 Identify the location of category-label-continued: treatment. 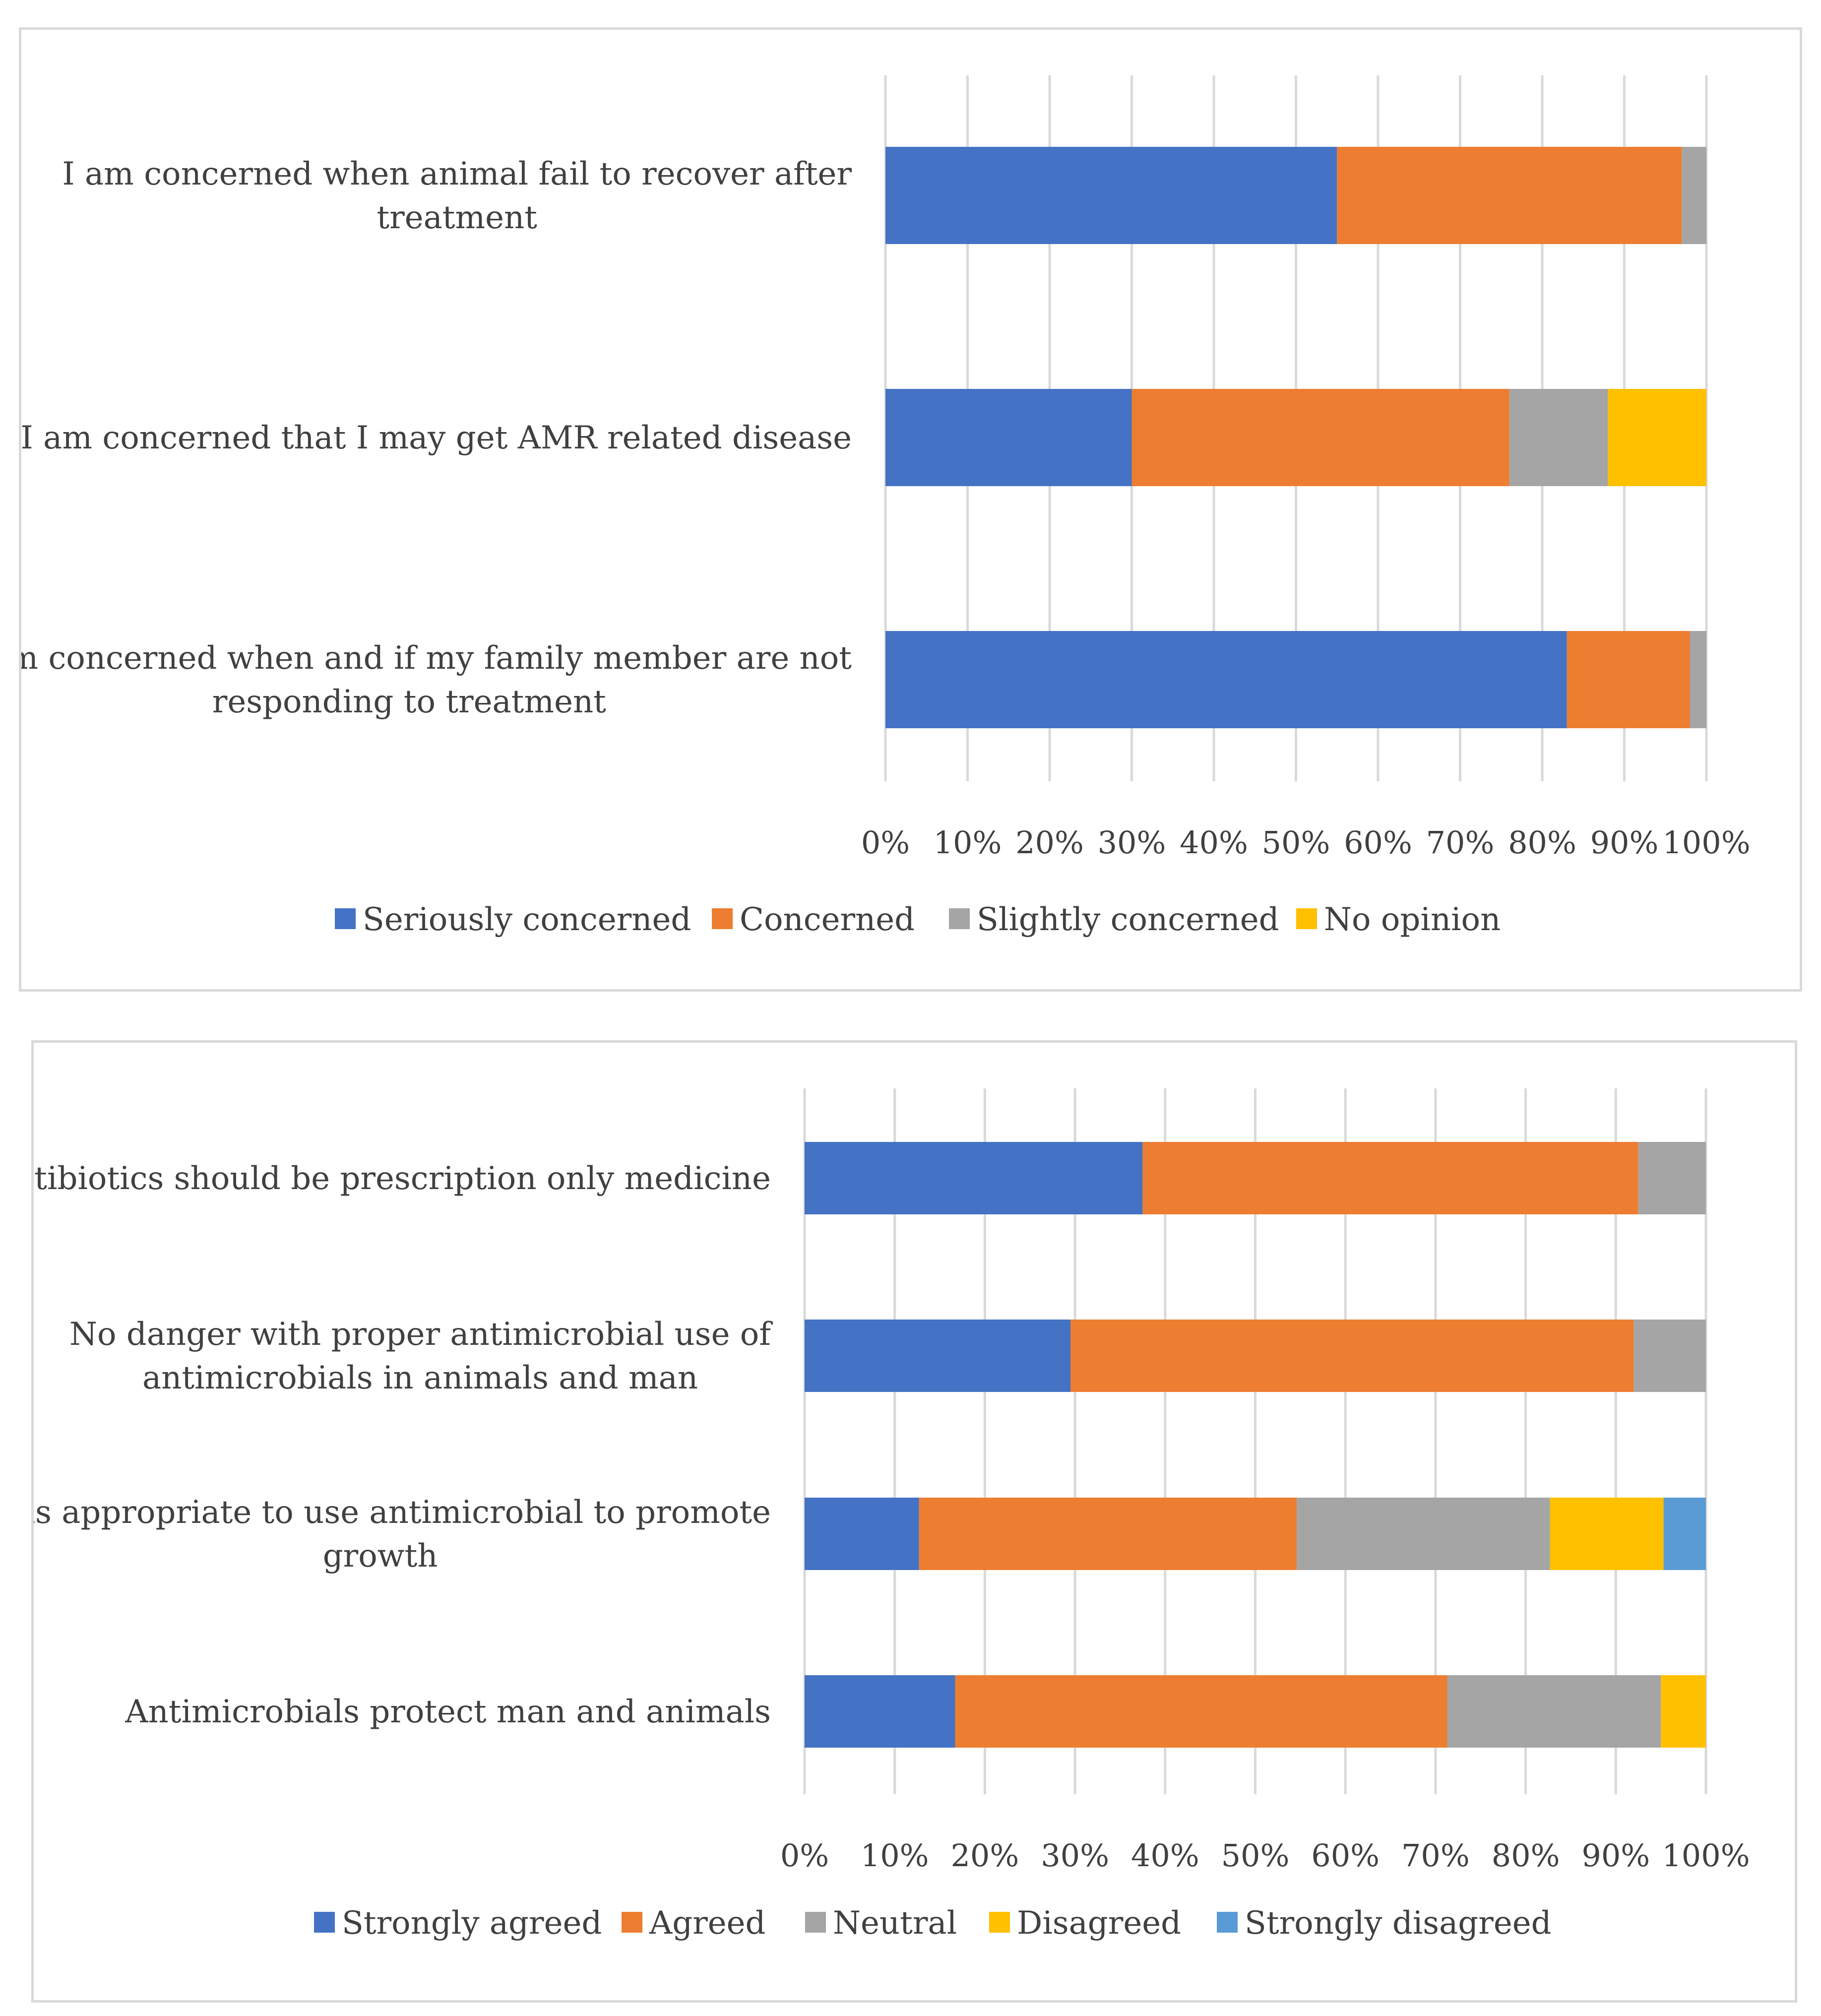
(457, 217).